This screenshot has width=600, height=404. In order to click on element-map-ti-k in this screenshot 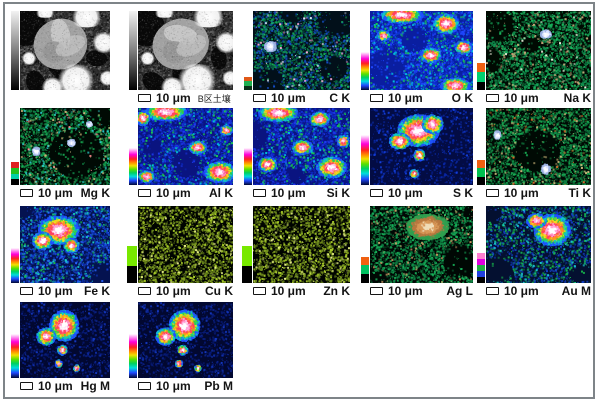, I will do `click(538, 146)`.